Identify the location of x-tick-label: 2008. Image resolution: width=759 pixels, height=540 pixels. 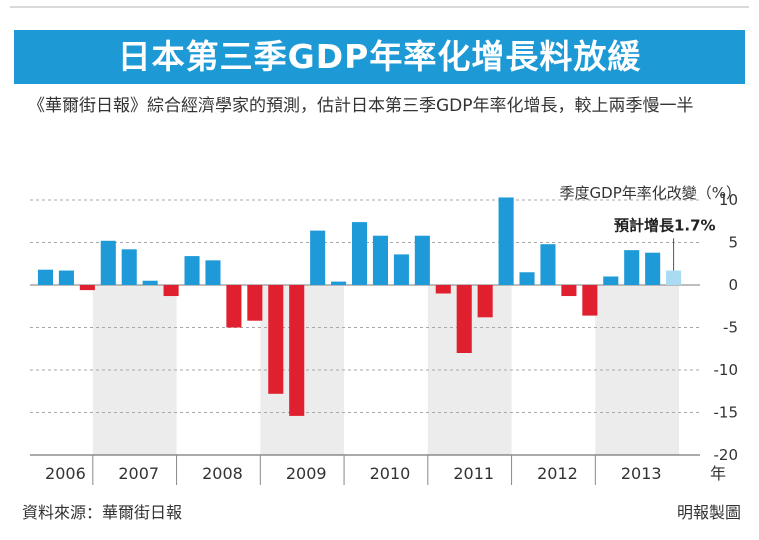
(222, 473).